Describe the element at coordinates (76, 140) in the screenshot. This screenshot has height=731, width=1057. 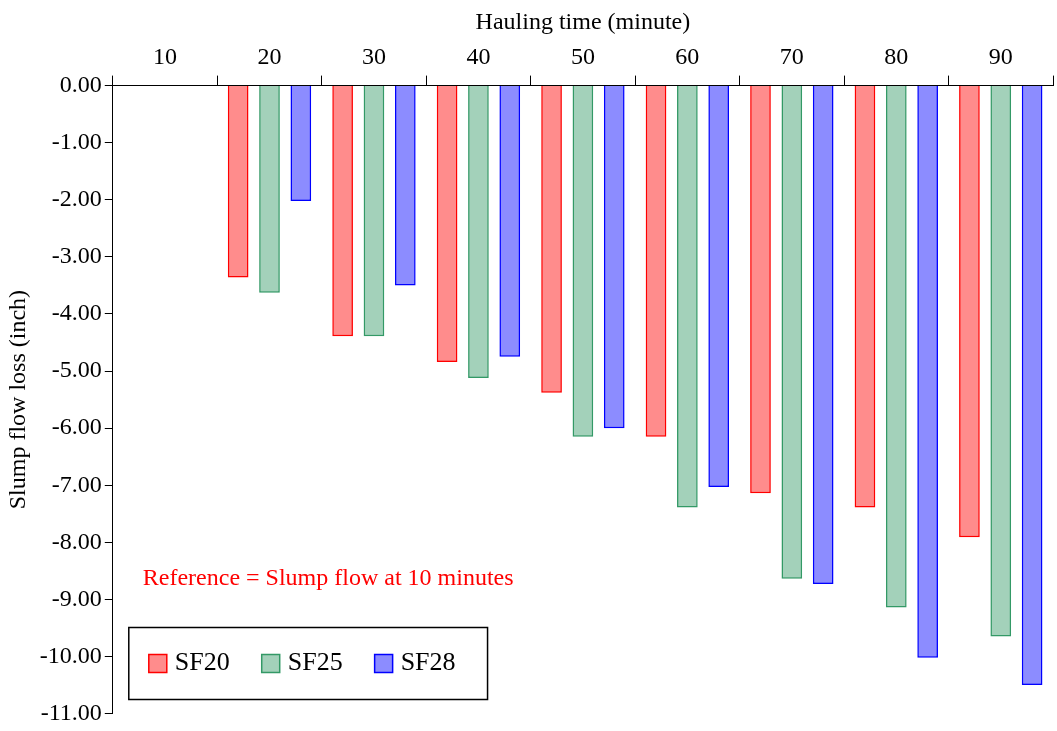
I see `y-tick-label: -1.00` at that location.